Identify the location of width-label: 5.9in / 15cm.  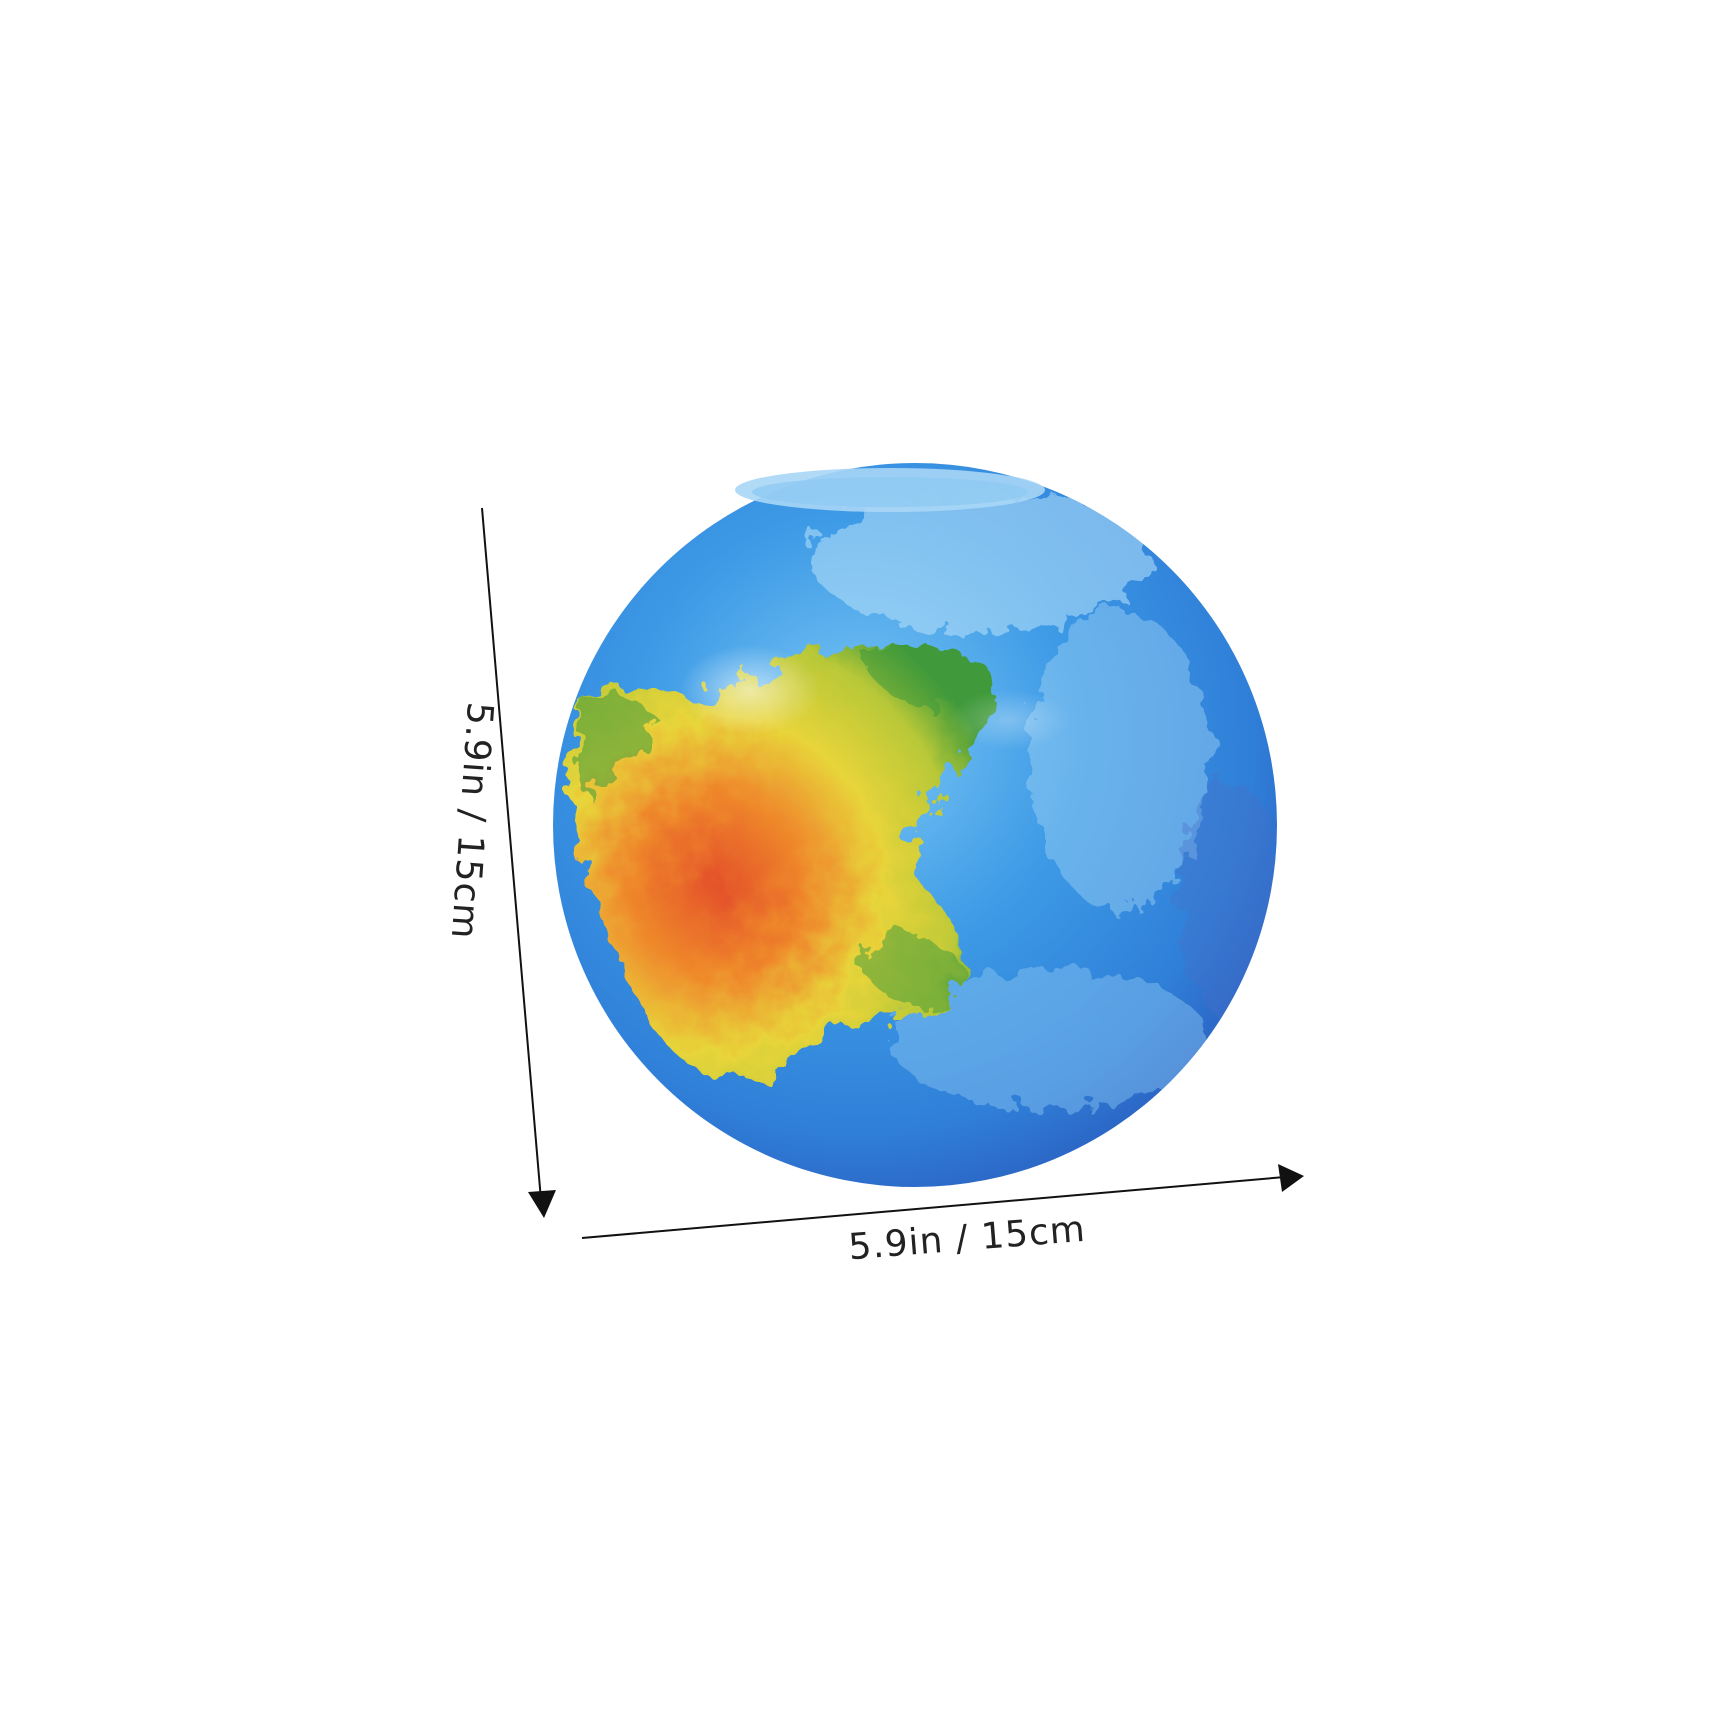
(967, 1239).